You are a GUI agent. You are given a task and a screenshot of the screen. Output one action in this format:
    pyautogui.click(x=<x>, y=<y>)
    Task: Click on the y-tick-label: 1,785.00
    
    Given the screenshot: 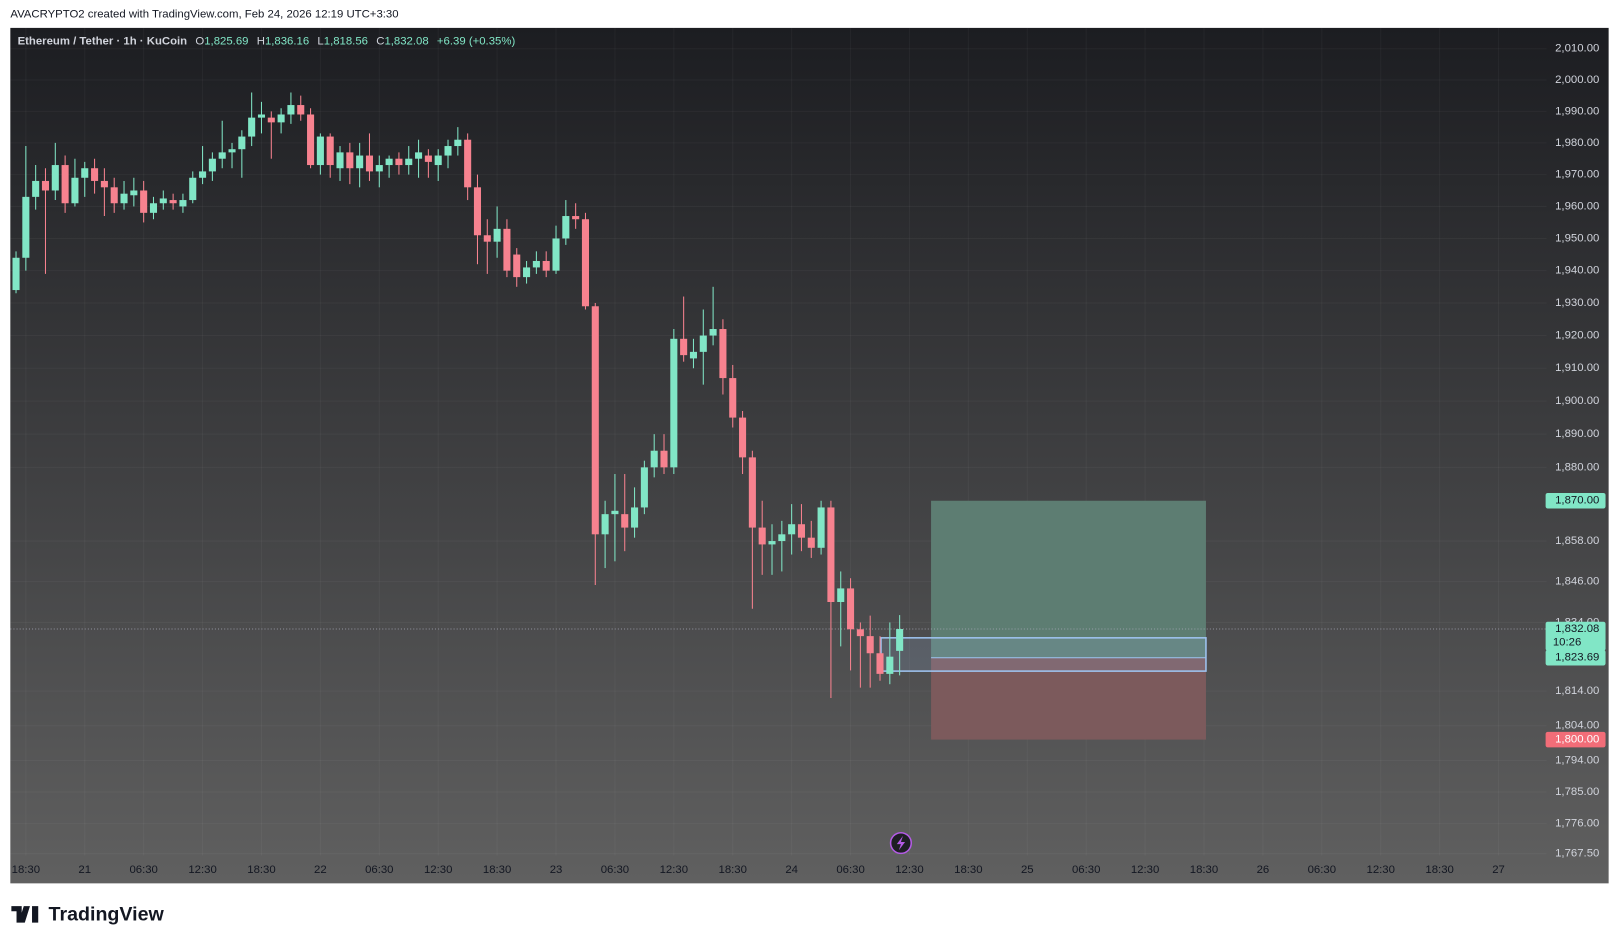 What is the action you would take?
    pyautogui.click(x=1577, y=792)
    